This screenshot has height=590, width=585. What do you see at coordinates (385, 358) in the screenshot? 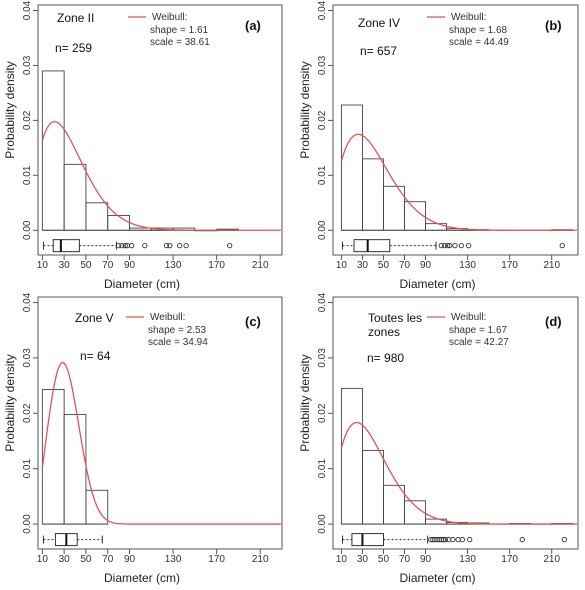
I see `sample-size-label: n= 980` at bounding box center [385, 358].